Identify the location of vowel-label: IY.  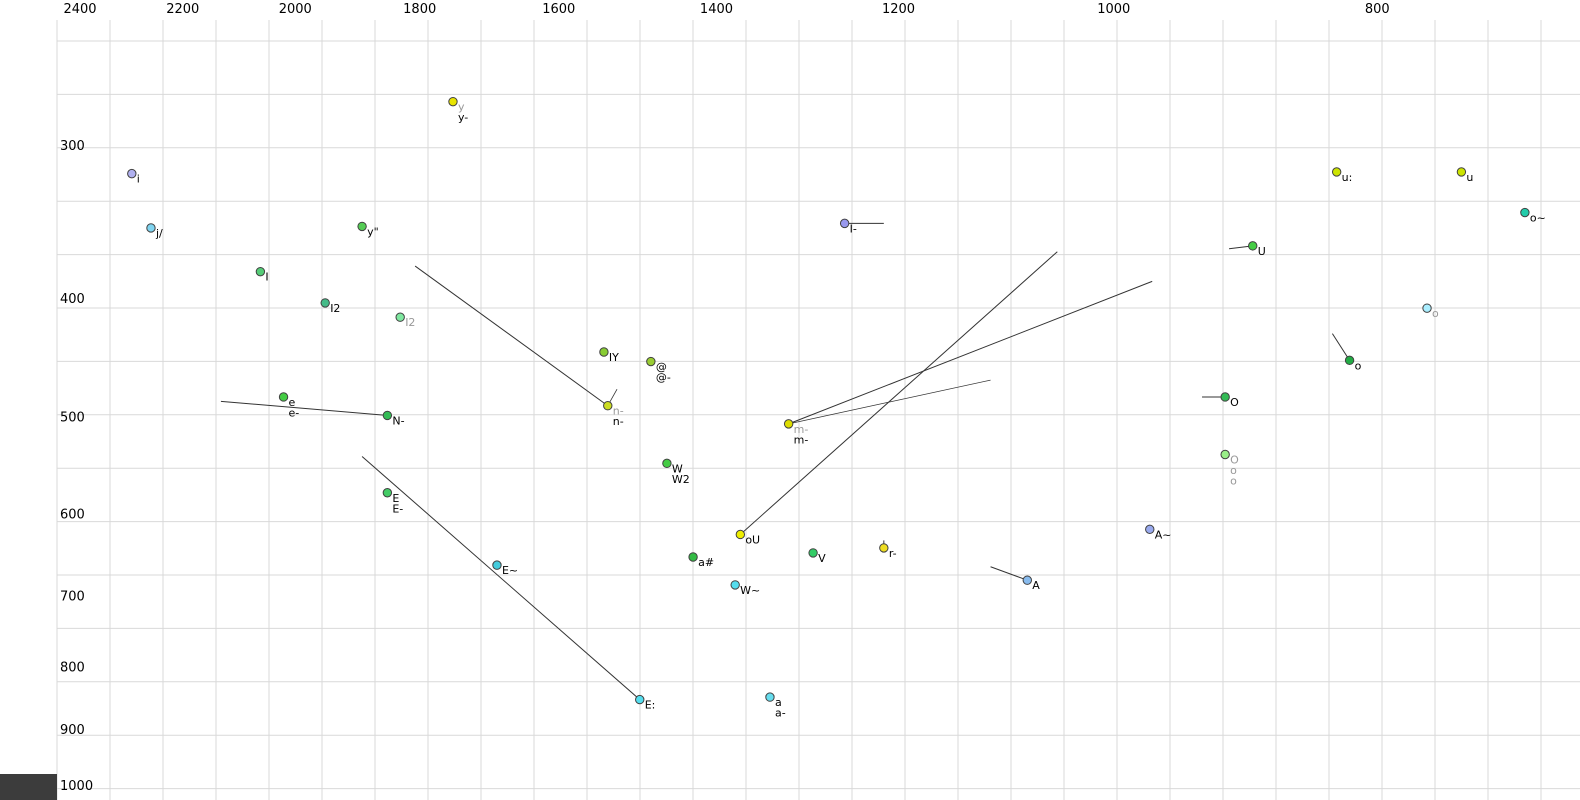
(614, 357).